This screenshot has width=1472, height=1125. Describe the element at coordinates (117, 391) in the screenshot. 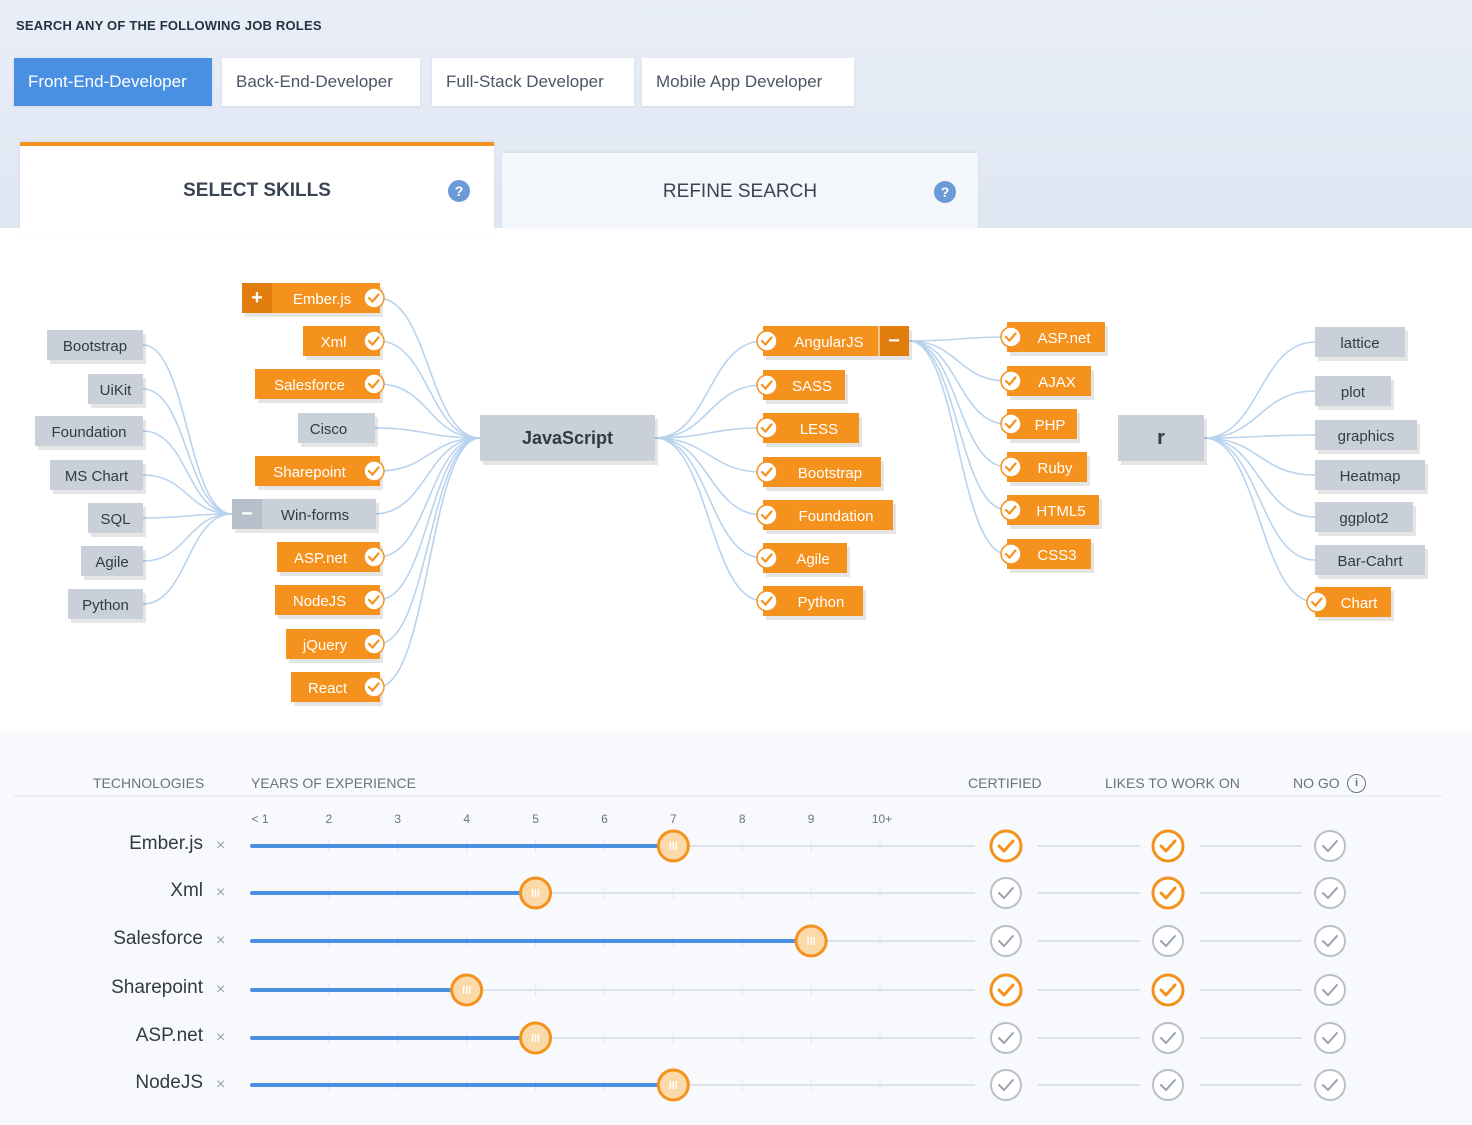

I see `skill-node-uikit: UiKit` at that location.